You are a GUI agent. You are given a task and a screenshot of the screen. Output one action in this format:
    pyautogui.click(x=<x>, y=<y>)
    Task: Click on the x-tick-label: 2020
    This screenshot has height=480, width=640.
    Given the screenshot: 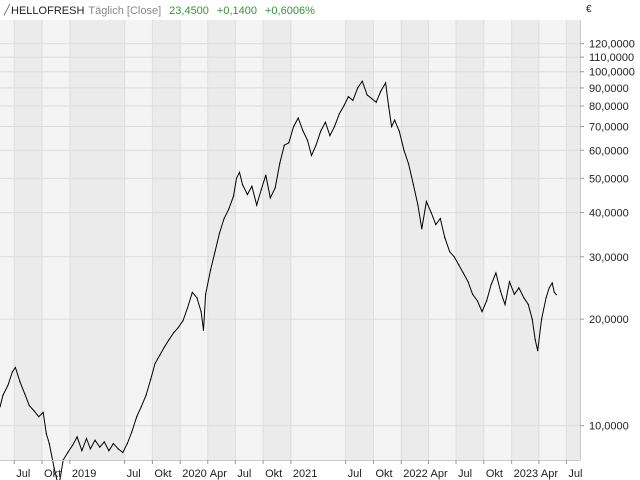 What is the action you would take?
    pyautogui.click(x=194, y=474)
    